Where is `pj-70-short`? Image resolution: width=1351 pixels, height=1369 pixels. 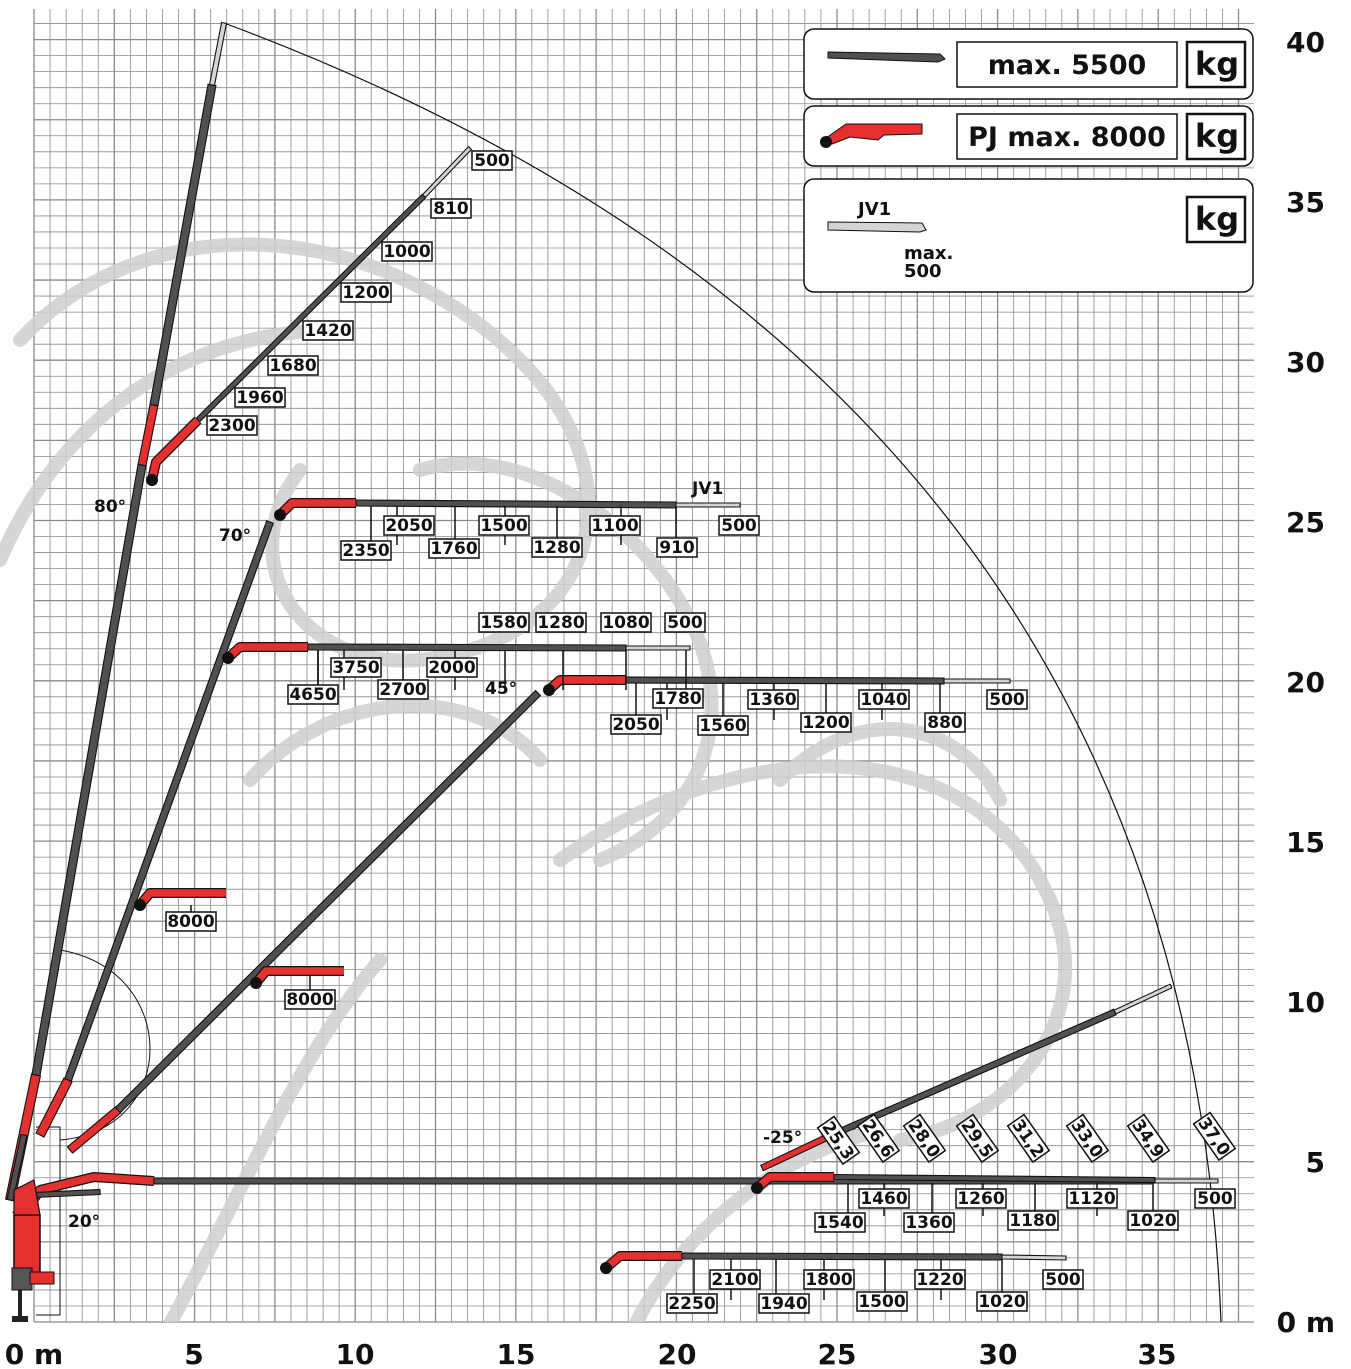 pj-70-short is located at coordinates (181, 898).